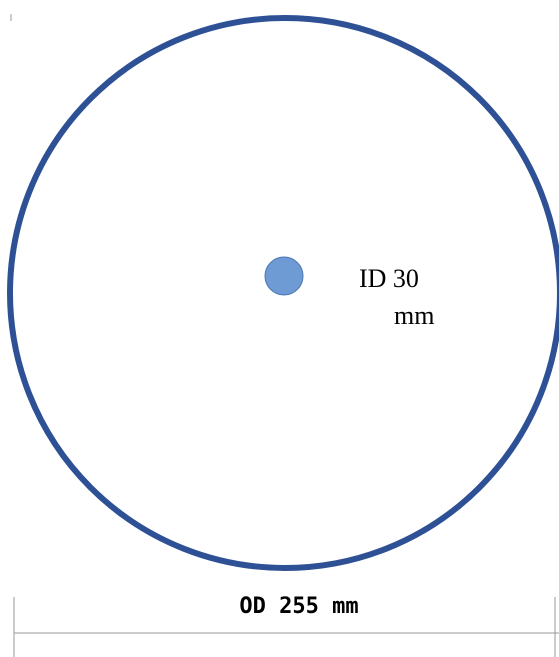 The width and height of the screenshot is (559, 657). I want to click on outer-diameter-label: OD 255 mm, so click(298, 606).